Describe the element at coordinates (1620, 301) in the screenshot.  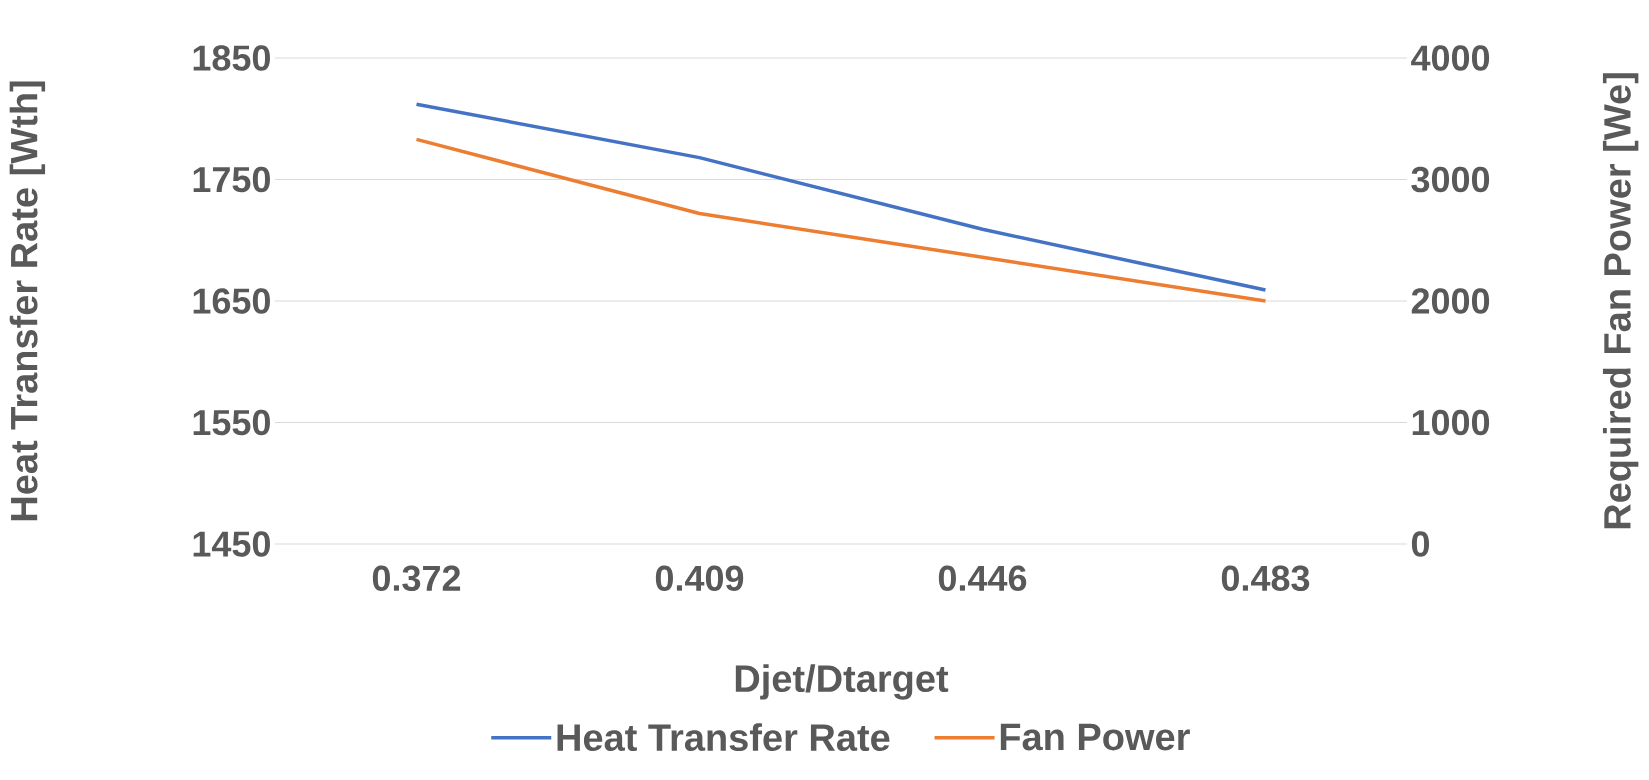
I see `y2-axis-title: Required Fan Power [We]` at that location.